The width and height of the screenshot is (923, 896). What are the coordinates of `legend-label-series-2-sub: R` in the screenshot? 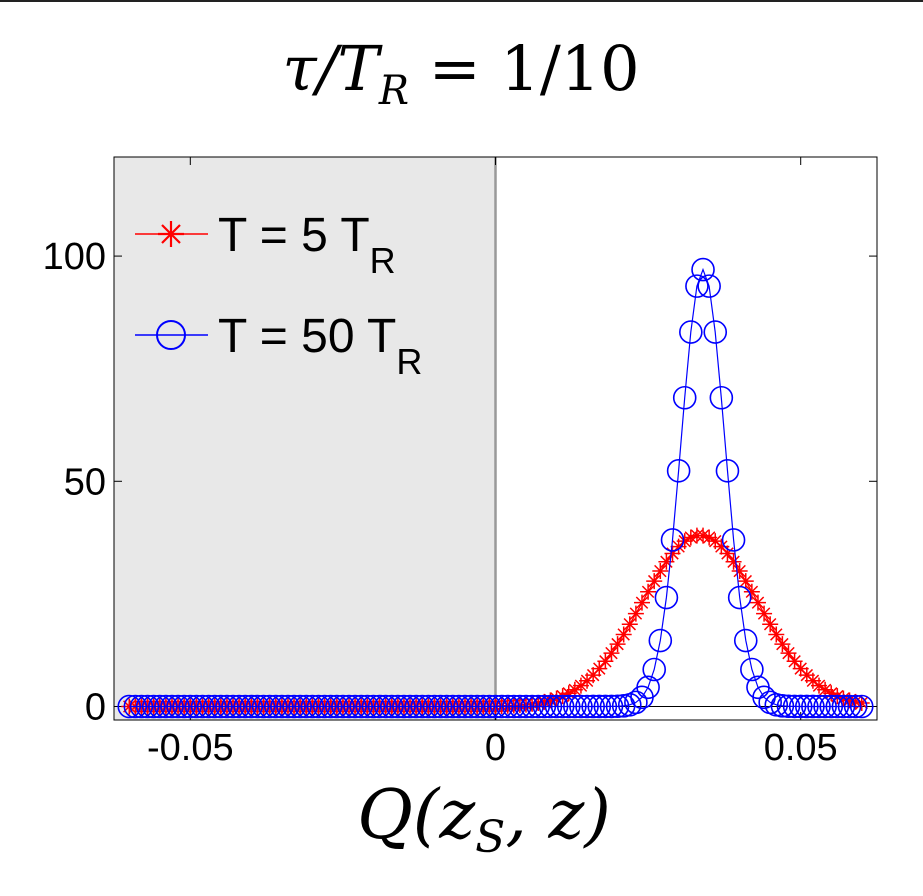 It's located at (409, 361).